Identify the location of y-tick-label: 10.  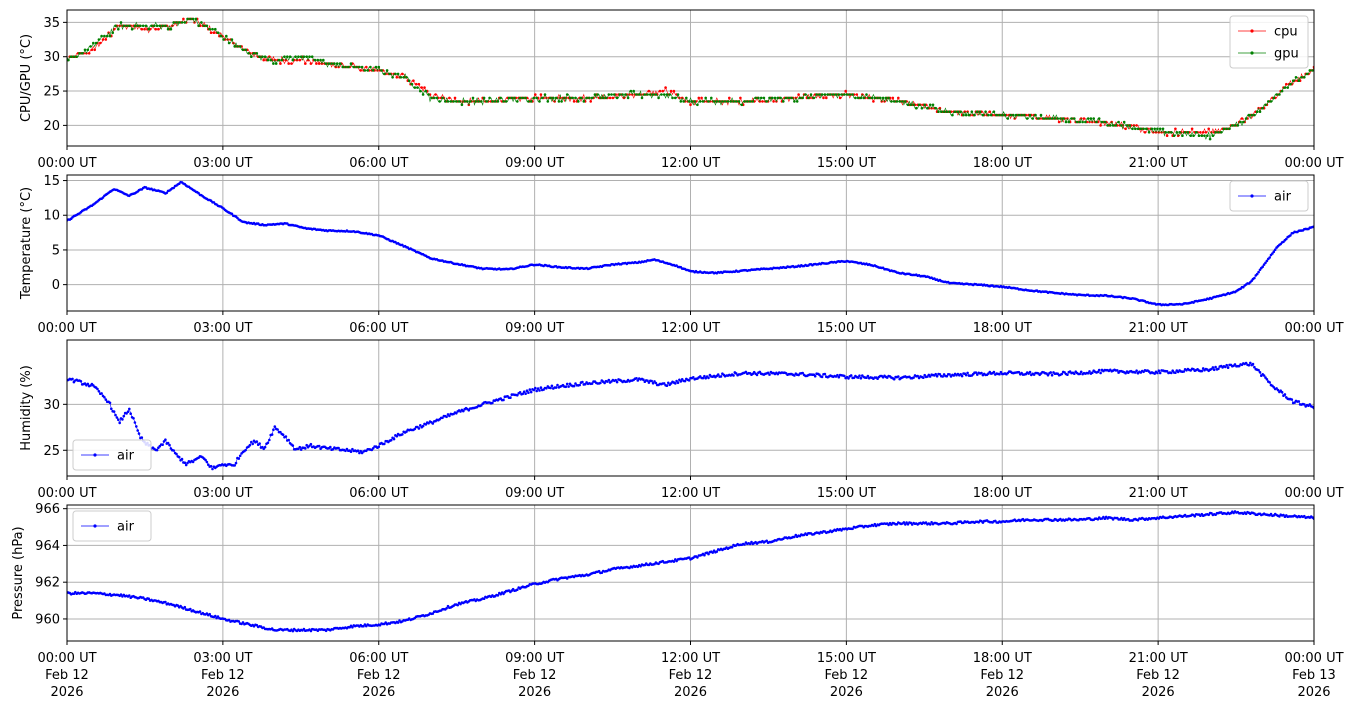
(51, 216).